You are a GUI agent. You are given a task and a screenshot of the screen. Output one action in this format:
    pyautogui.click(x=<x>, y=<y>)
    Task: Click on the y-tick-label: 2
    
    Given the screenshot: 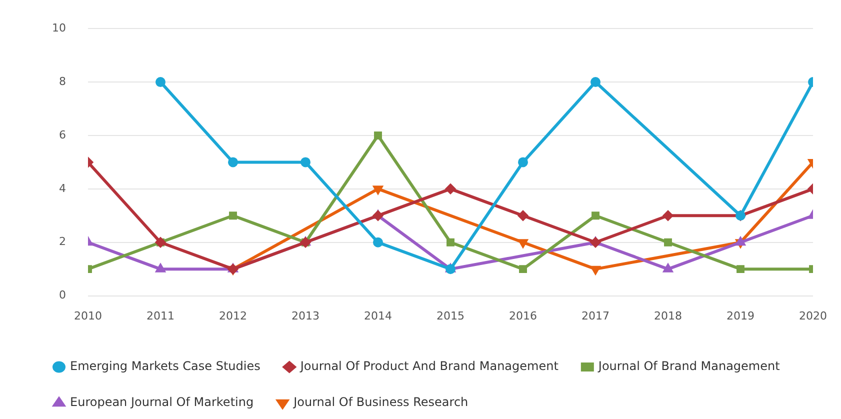 What is the action you would take?
    pyautogui.click(x=62, y=241)
    